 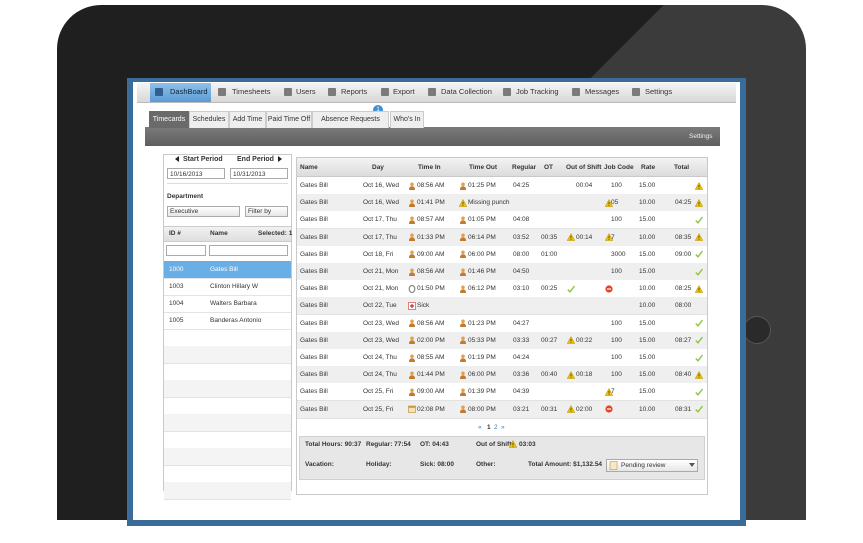 What do you see at coordinates (701, 136) in the screenshot?
I see `settings-link: Settings` at bounding box center [701, 136].